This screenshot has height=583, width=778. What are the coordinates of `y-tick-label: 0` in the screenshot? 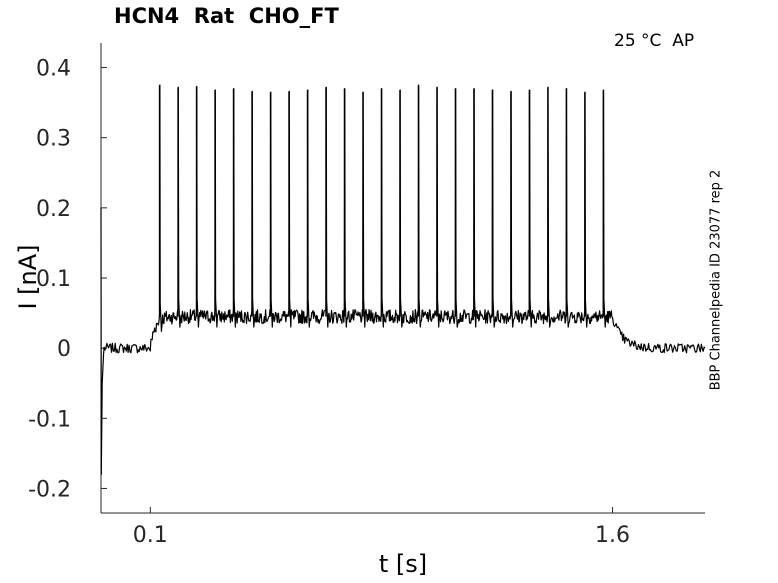 It's located at (64, 349).